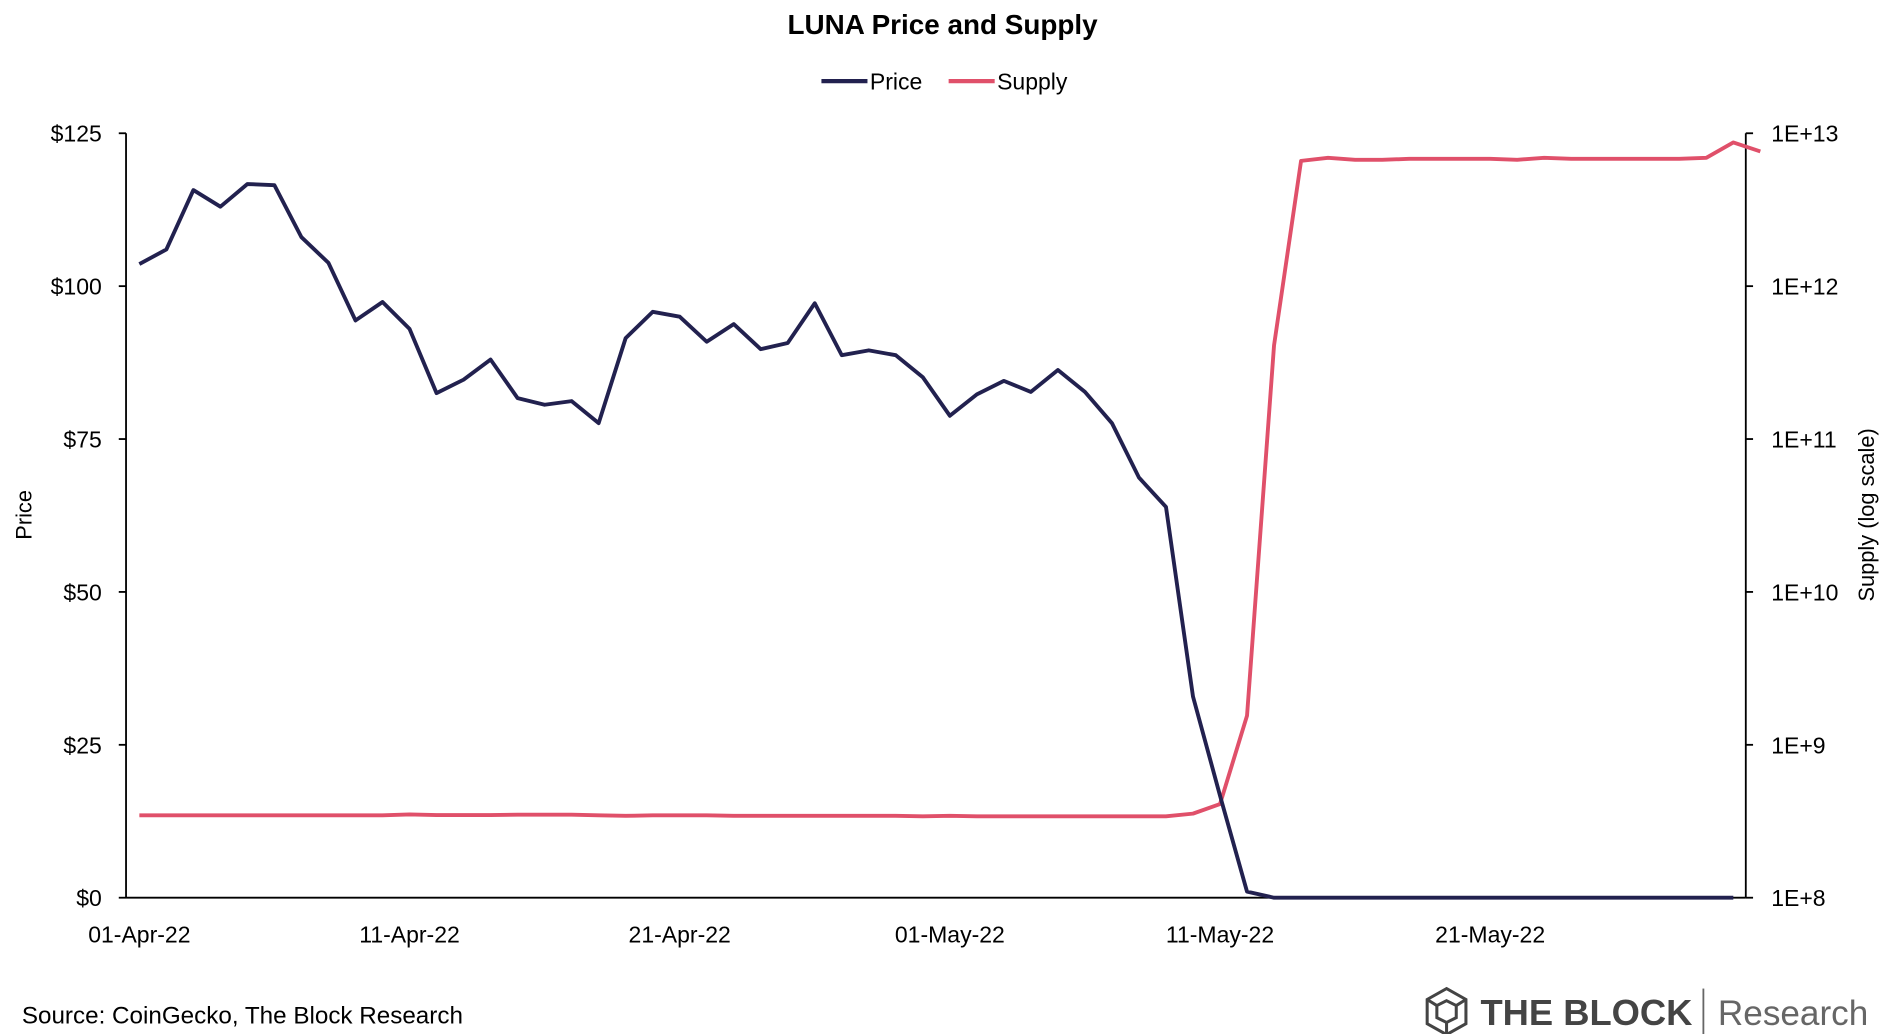 This screenshot has height=1034, width=1890. Describe the element at coordinates (409, 935) in the screenshot. I see `x-tick-label: 11-Apr-22` at that location.